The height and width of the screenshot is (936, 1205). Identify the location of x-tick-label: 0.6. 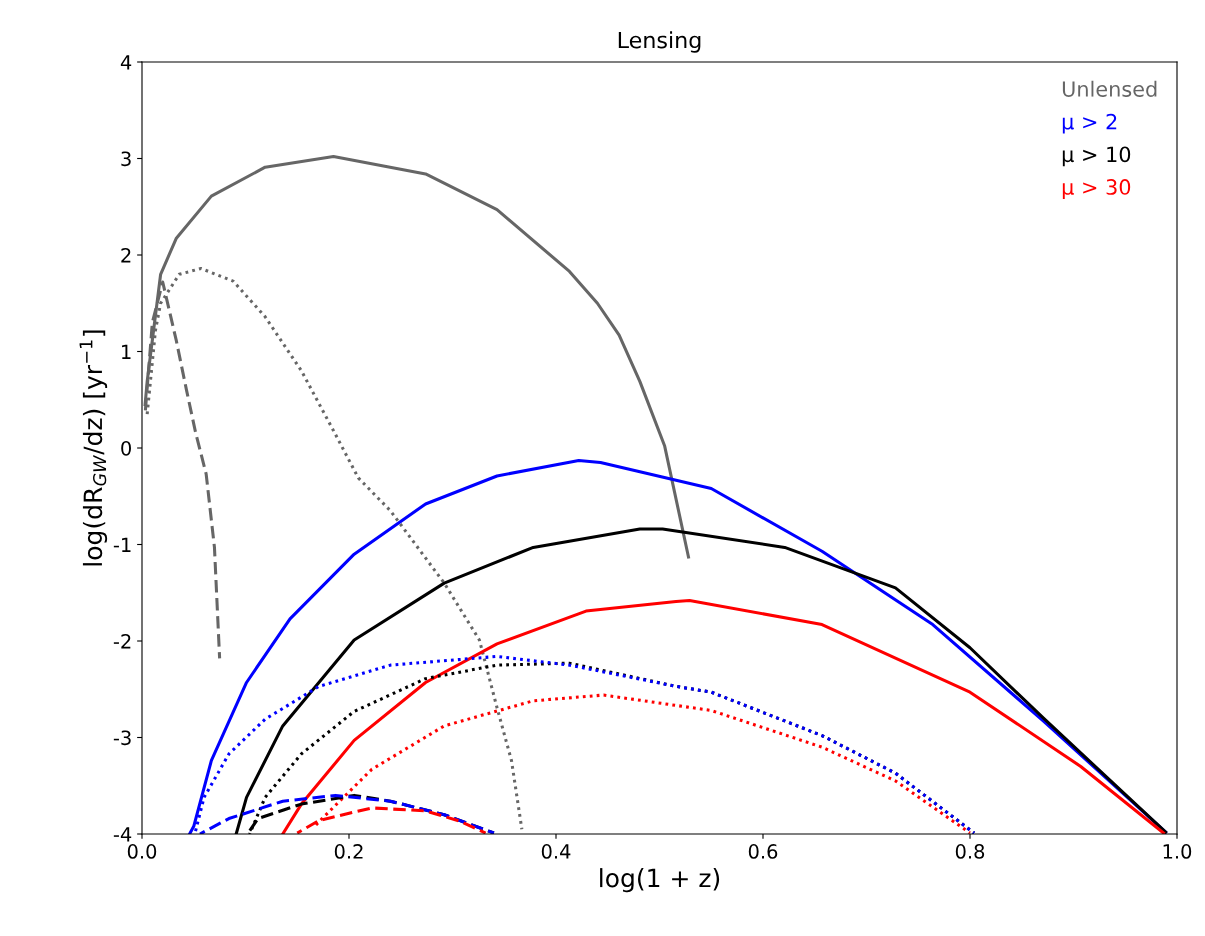
(763, 851).